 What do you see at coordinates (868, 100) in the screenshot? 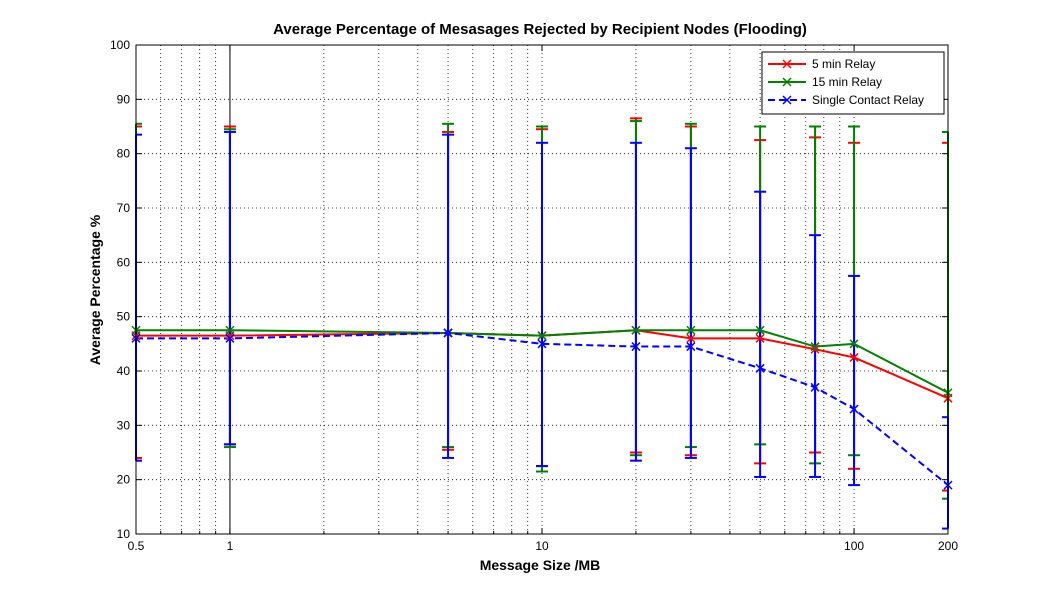
I see `legend-label: Single Contact Relay` at bounding box center [868, 100].